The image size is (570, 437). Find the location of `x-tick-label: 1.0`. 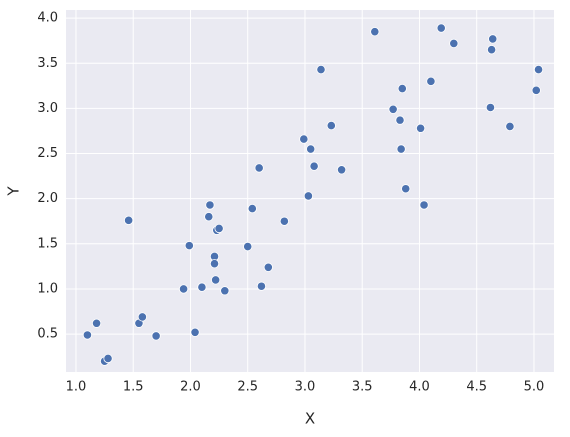

x-tick-label: 1.0 is located at coordinates (76, 387).